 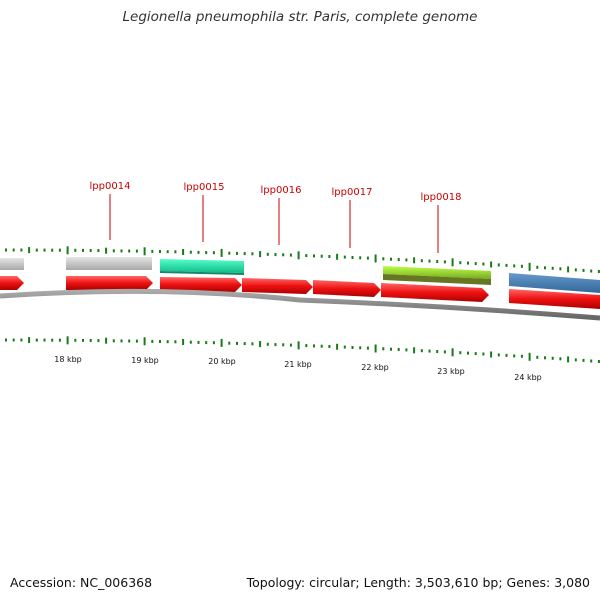 I want to click on gray-gene-lpp0014, so click(x=109, y=263).